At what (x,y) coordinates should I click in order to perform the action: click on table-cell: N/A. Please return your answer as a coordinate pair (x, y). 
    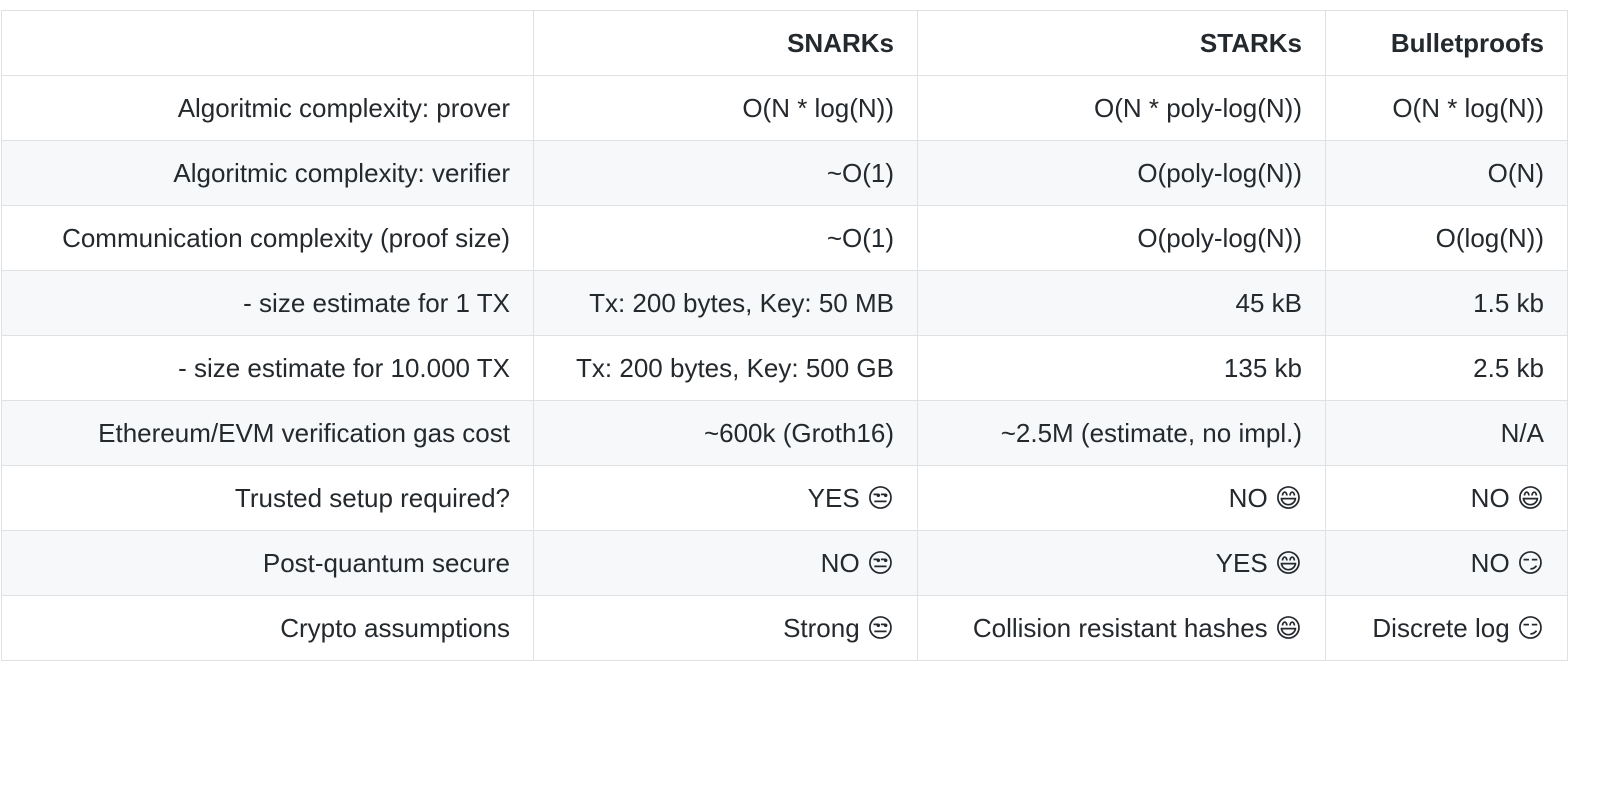
    Looking at the image, I should click on (1446, 433).